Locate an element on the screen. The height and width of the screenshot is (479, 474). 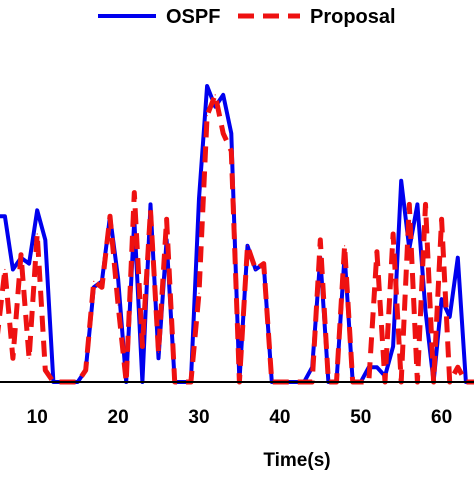
x-tick-labels: 10 20 30 40 50 60 is located at coordinates (240, 417).